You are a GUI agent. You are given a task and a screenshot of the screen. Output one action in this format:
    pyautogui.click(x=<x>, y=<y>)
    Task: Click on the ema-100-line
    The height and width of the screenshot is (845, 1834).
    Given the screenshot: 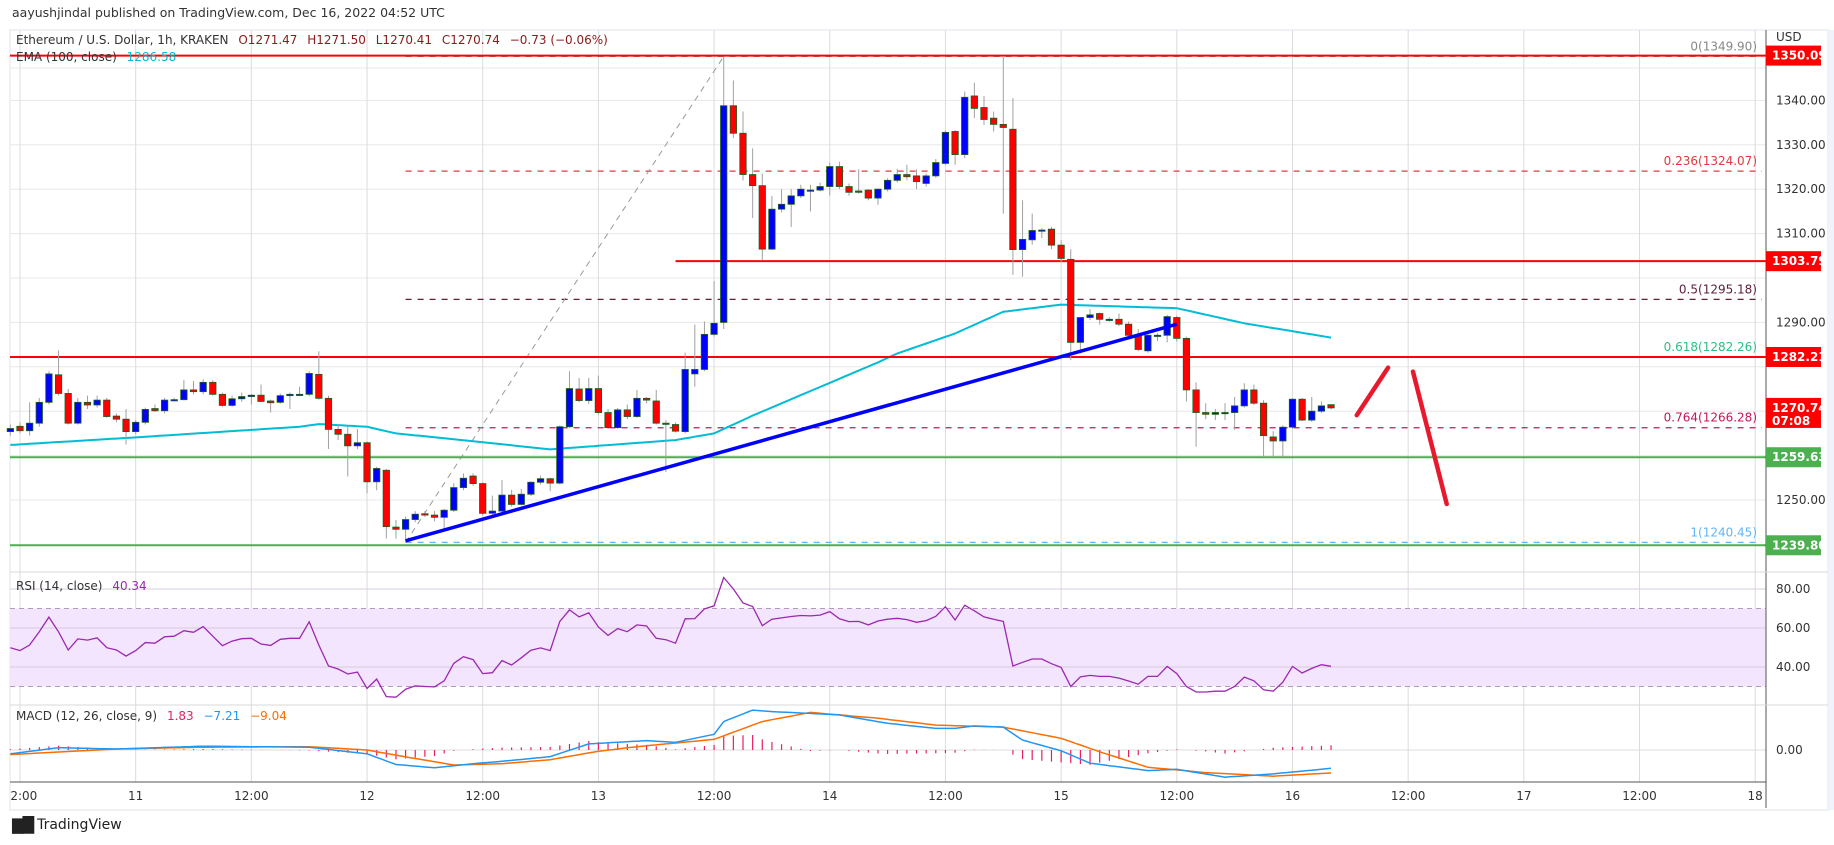 What is the action you would take?
    pyautogui.click(x=671, y=377)
    